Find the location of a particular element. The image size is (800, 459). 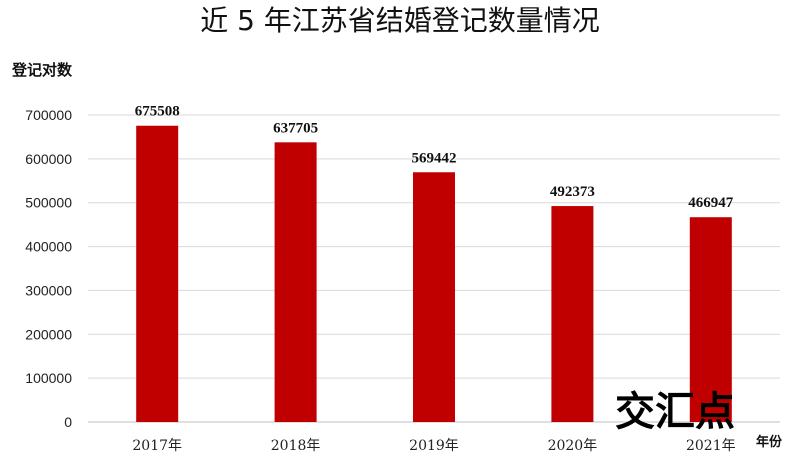

y-tick-label: 500000 is located at coordinates (48, 203).